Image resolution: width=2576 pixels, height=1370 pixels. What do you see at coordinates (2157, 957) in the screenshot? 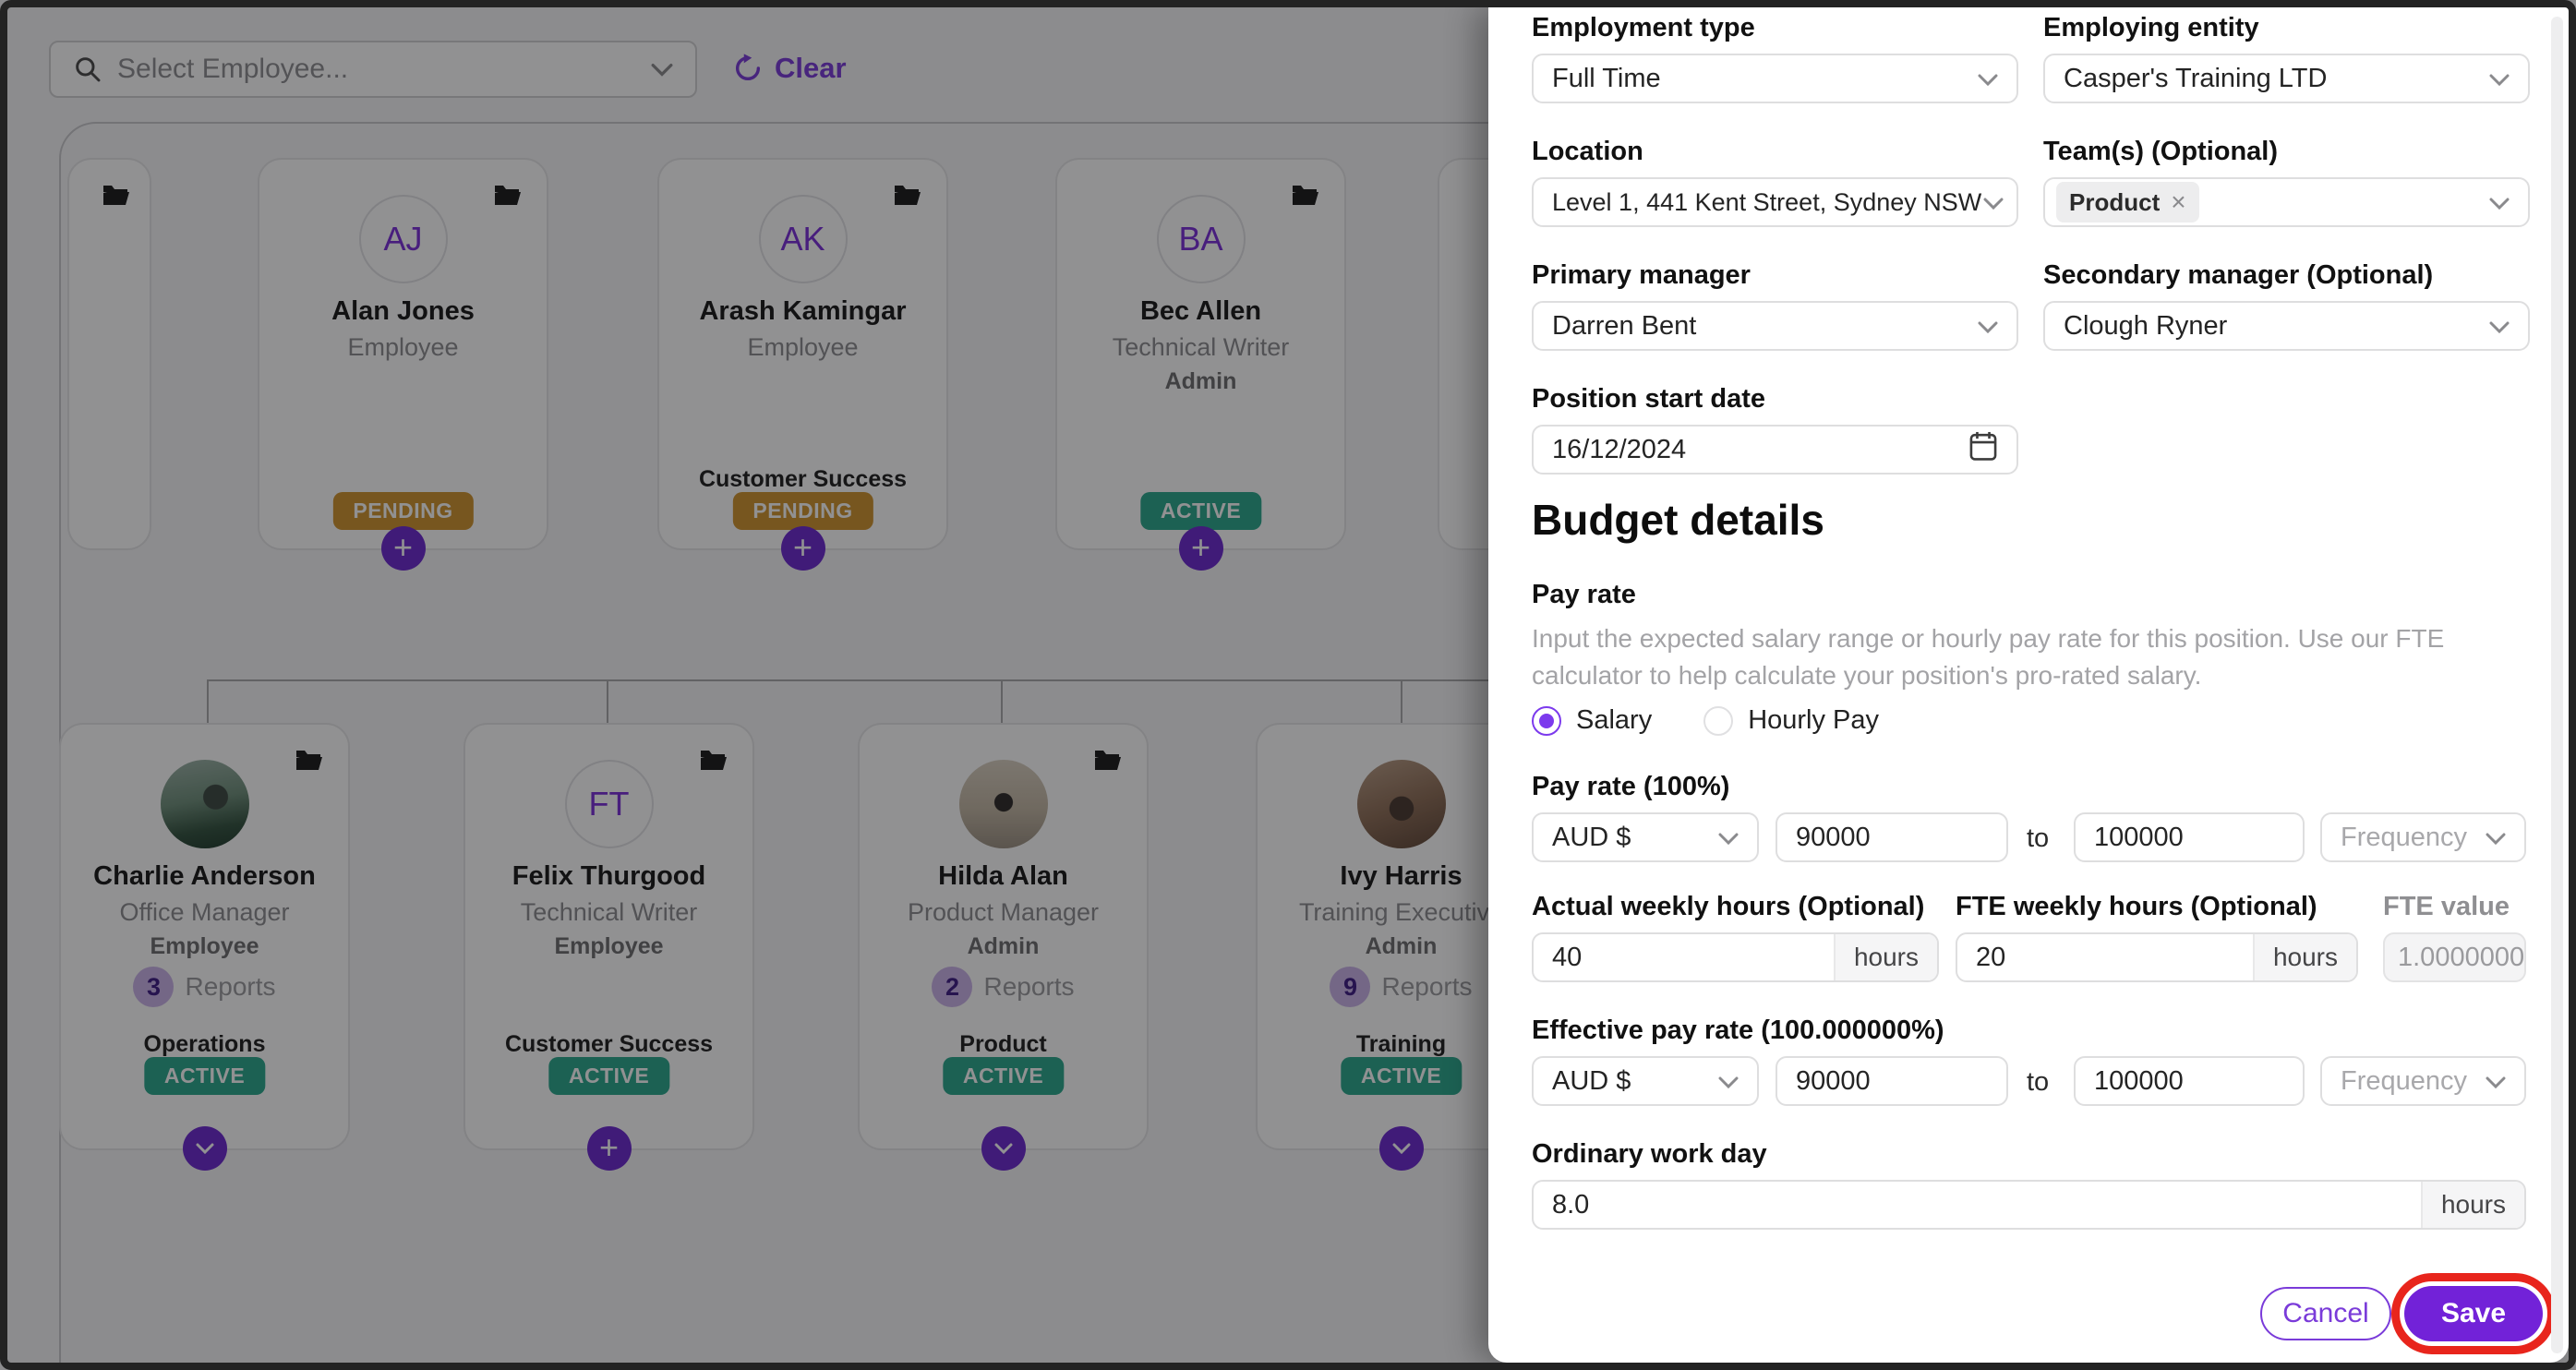
I see `fte-weekly-hours-input: 20 hours` at bounding box center [2157, 957].